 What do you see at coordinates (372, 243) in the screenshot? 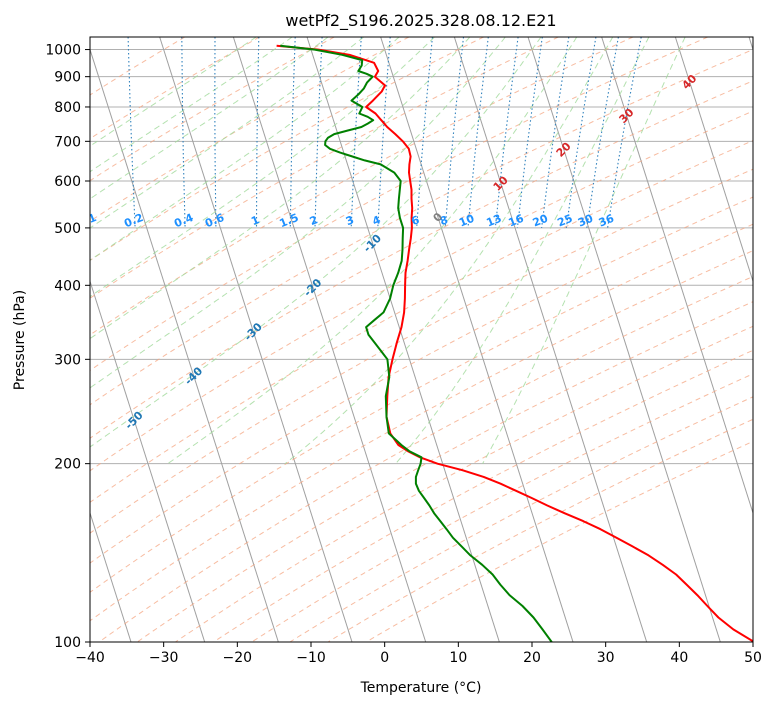
I see `isotherm-label: -10` at bounding box center [372, 243].